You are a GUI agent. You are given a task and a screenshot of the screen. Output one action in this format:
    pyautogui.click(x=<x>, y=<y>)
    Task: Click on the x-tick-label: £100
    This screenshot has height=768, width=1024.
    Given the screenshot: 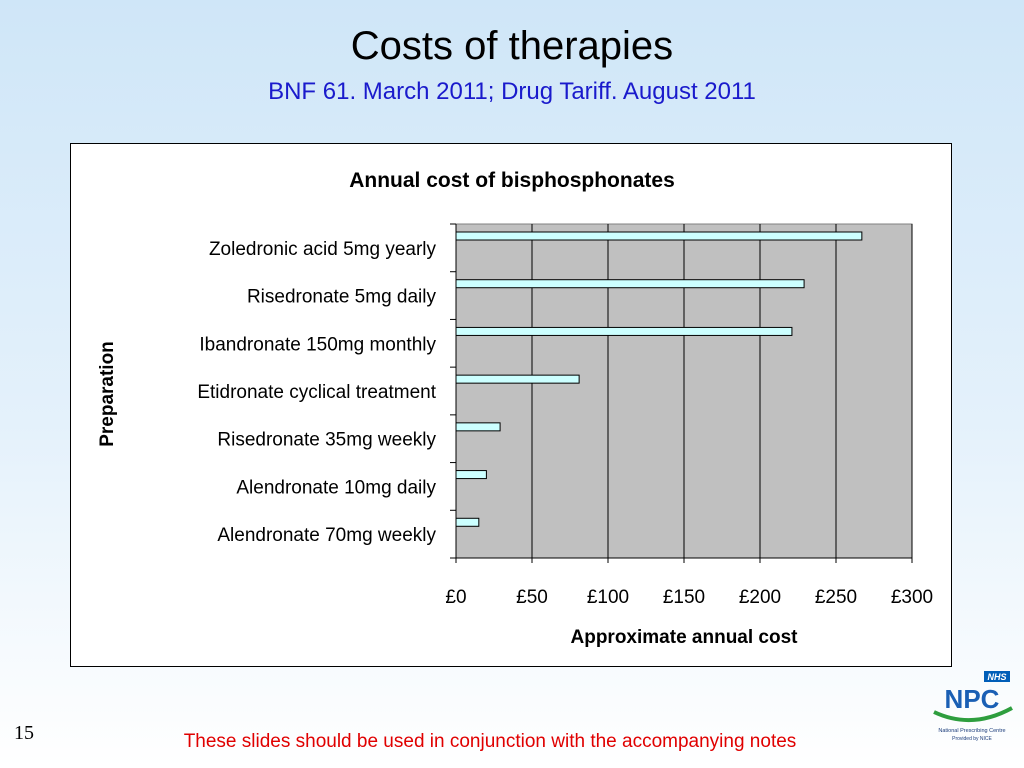 What is the action you would take?
    pyautogui.click(x=608, y=597)
    